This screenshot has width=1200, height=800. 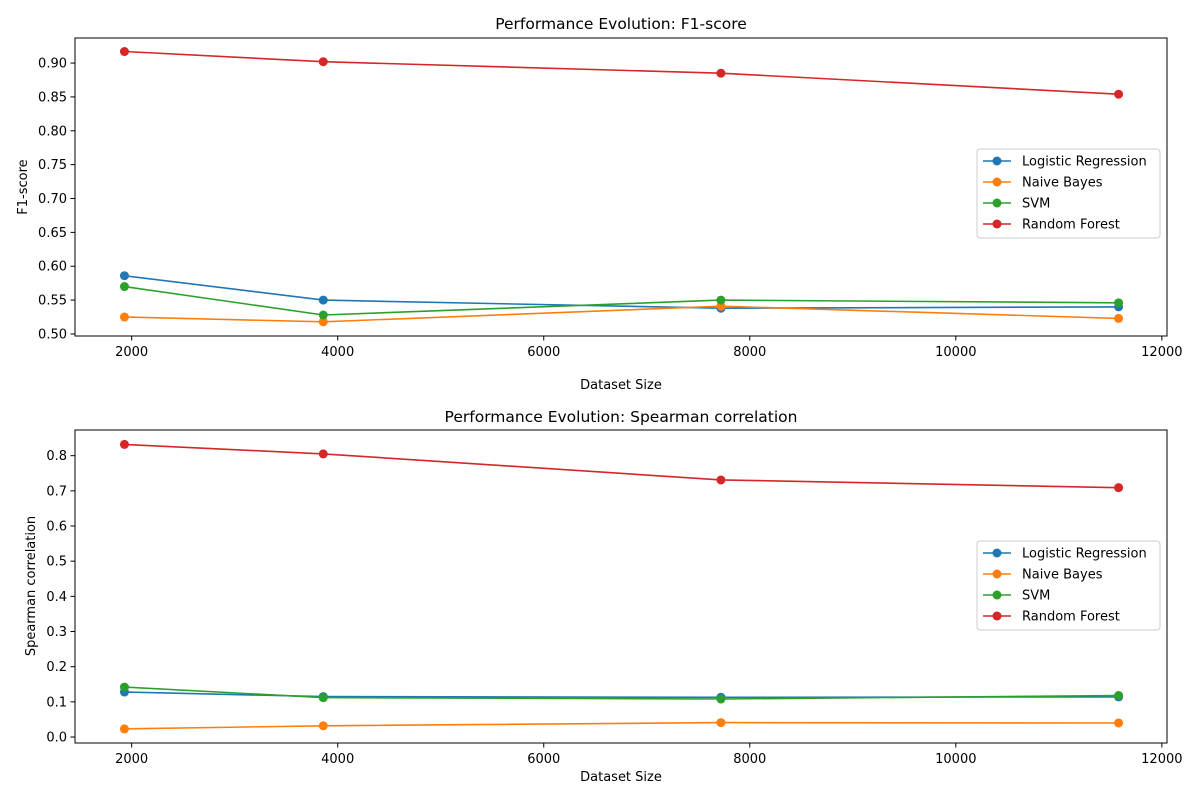 What do you see at coordinates (52, 97) in the screenshot?
I see `y-tick-label: 0.85` at bounding box center [52, 97].